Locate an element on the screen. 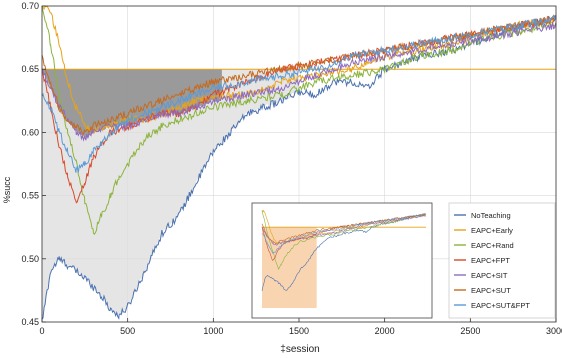 This screenshot has height=358, width=562. legend-label: NoTeaching is located at coordinates (491, 215).